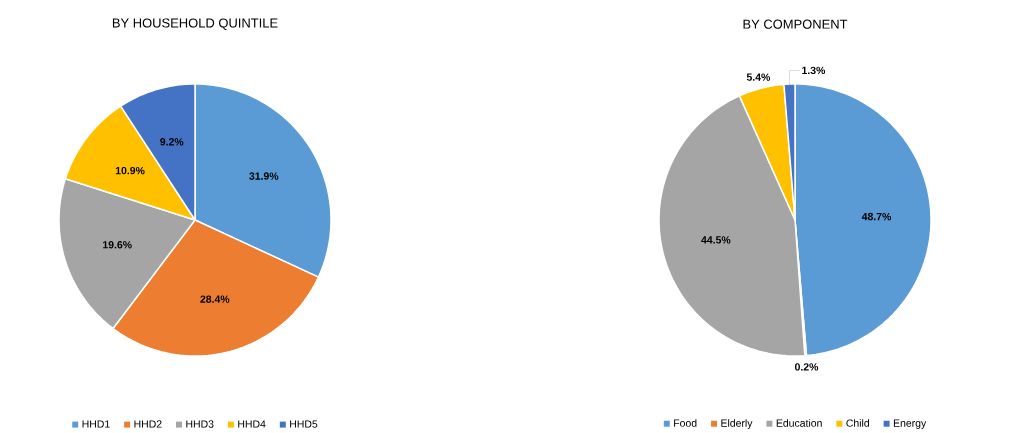 The image size is (1015, 433). I want to click on legend-label: Energy, so click(910, 424).